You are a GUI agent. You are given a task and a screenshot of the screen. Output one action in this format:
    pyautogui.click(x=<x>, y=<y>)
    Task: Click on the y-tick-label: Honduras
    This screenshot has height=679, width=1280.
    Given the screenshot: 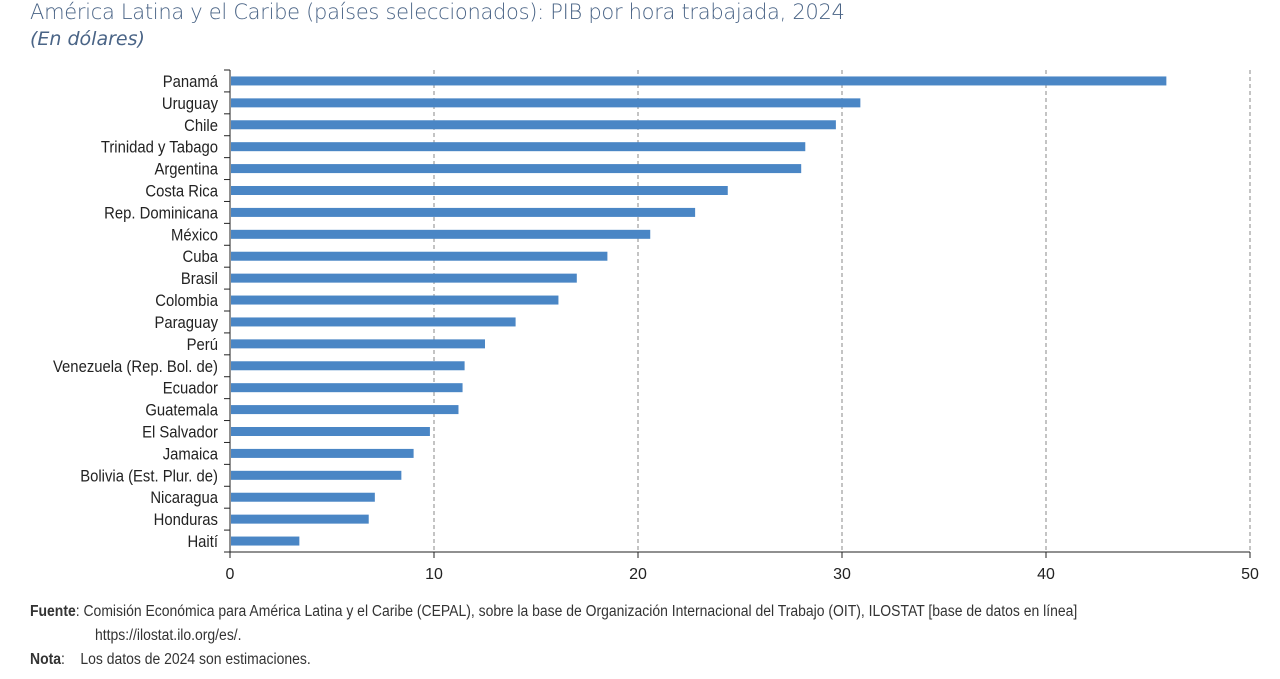 What is the action you would take?
    pyautogui.click(x=186, y=520)
    